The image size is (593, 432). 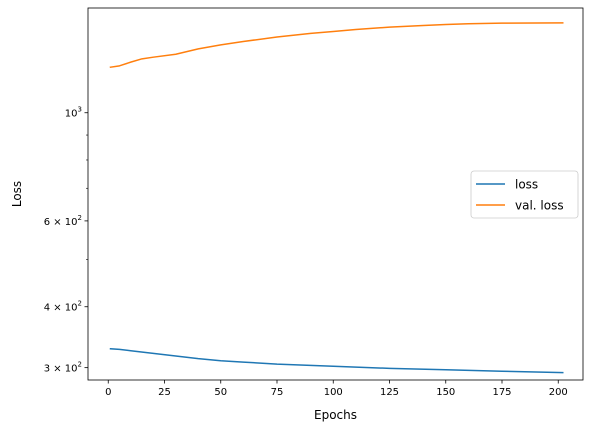 What do you see at coordinates (501, 392) in the screenshot?
I see `x-tick-label-7: 175` at bounding box center [501, 392].